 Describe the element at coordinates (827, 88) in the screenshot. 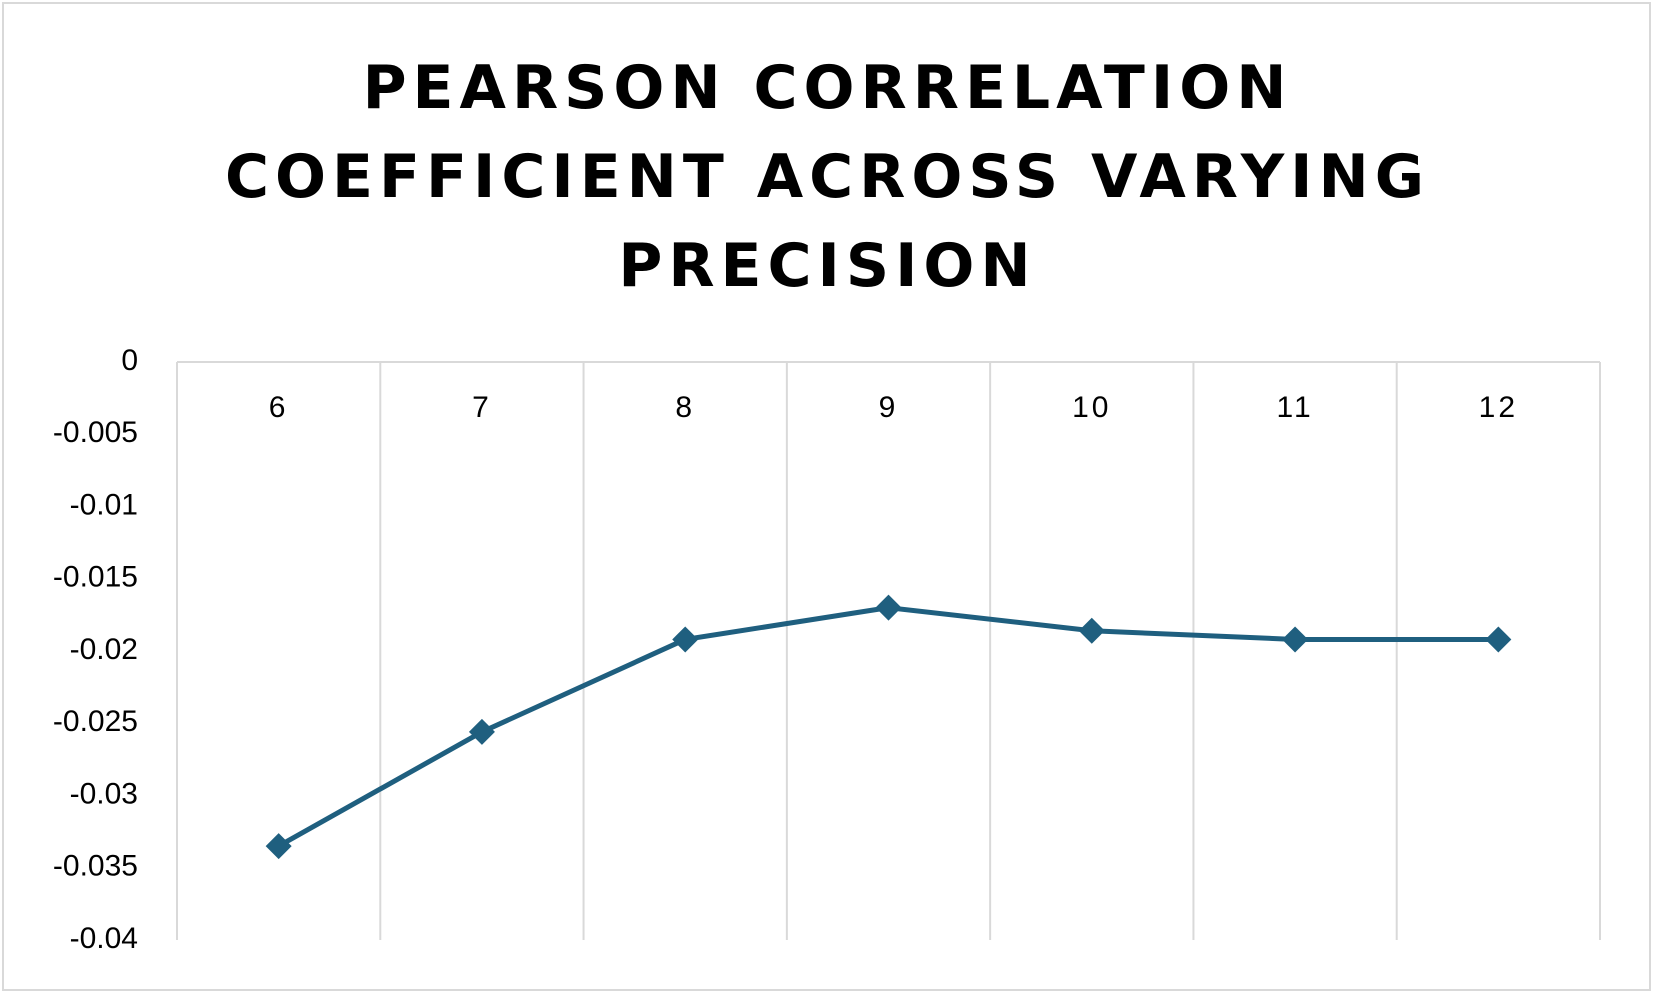

I see `chart-title-line-1: PEARSON CORRELATION` at that location.